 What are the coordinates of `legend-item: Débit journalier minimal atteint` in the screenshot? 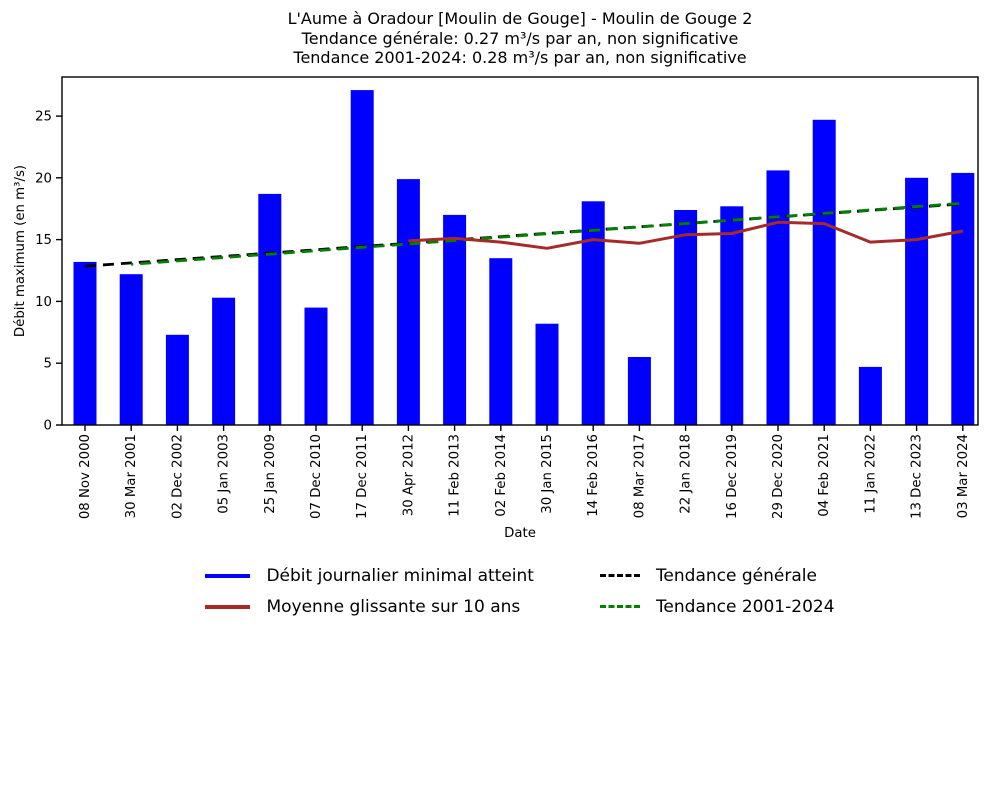 It's located at (369, 575).